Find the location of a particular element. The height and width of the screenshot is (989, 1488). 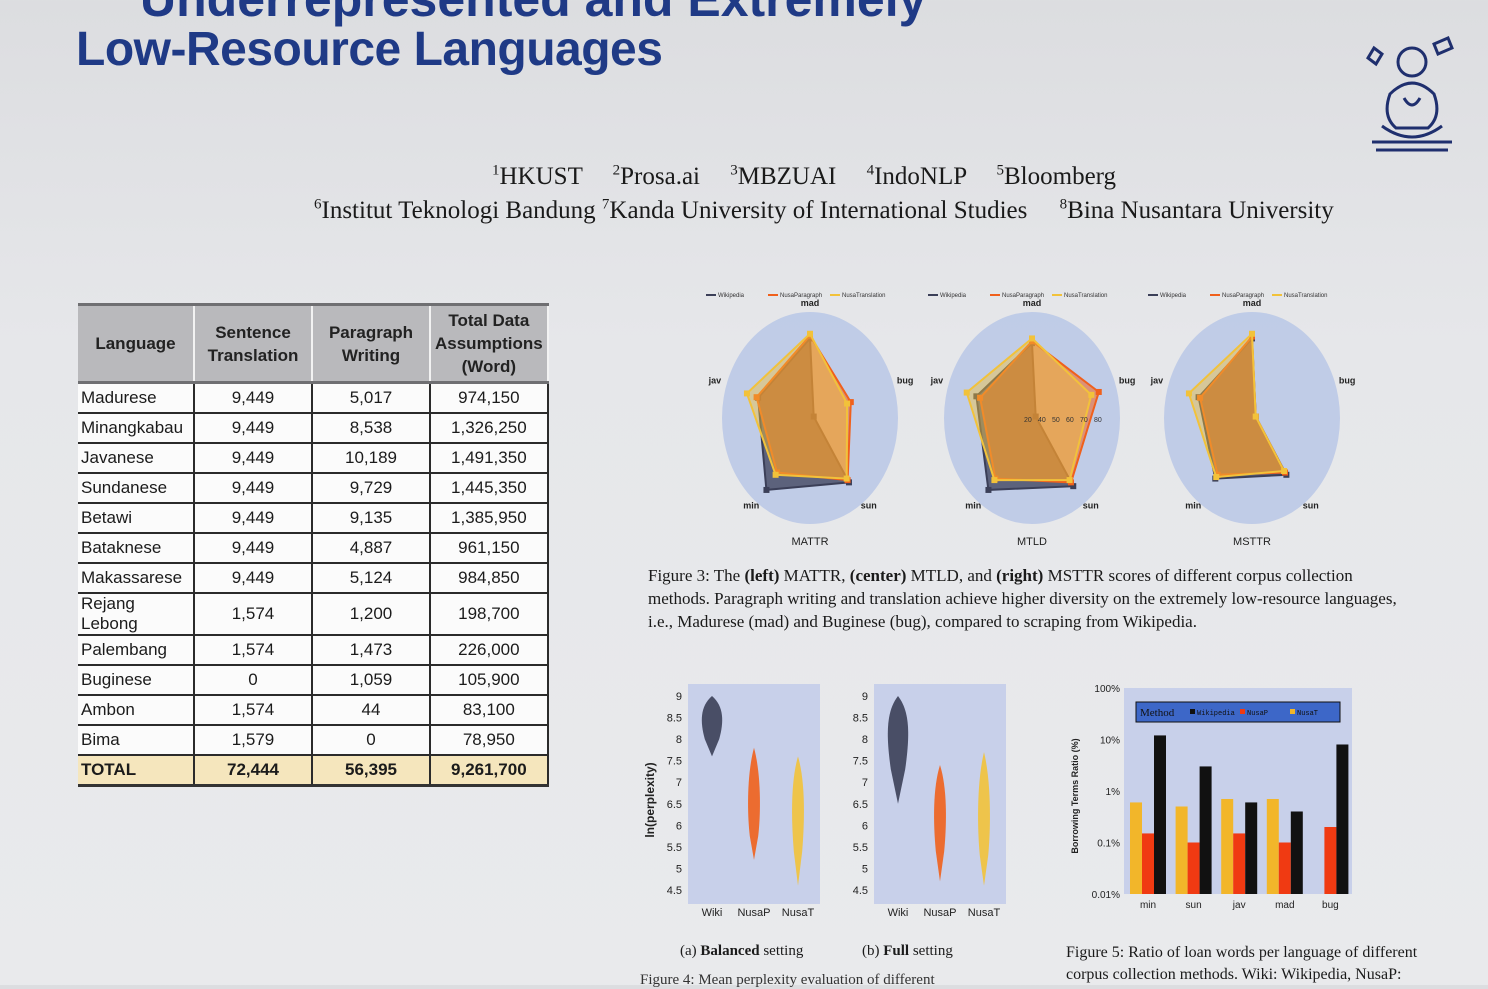

radar-tick-label: 20 is located at coordinates (1028, 420).